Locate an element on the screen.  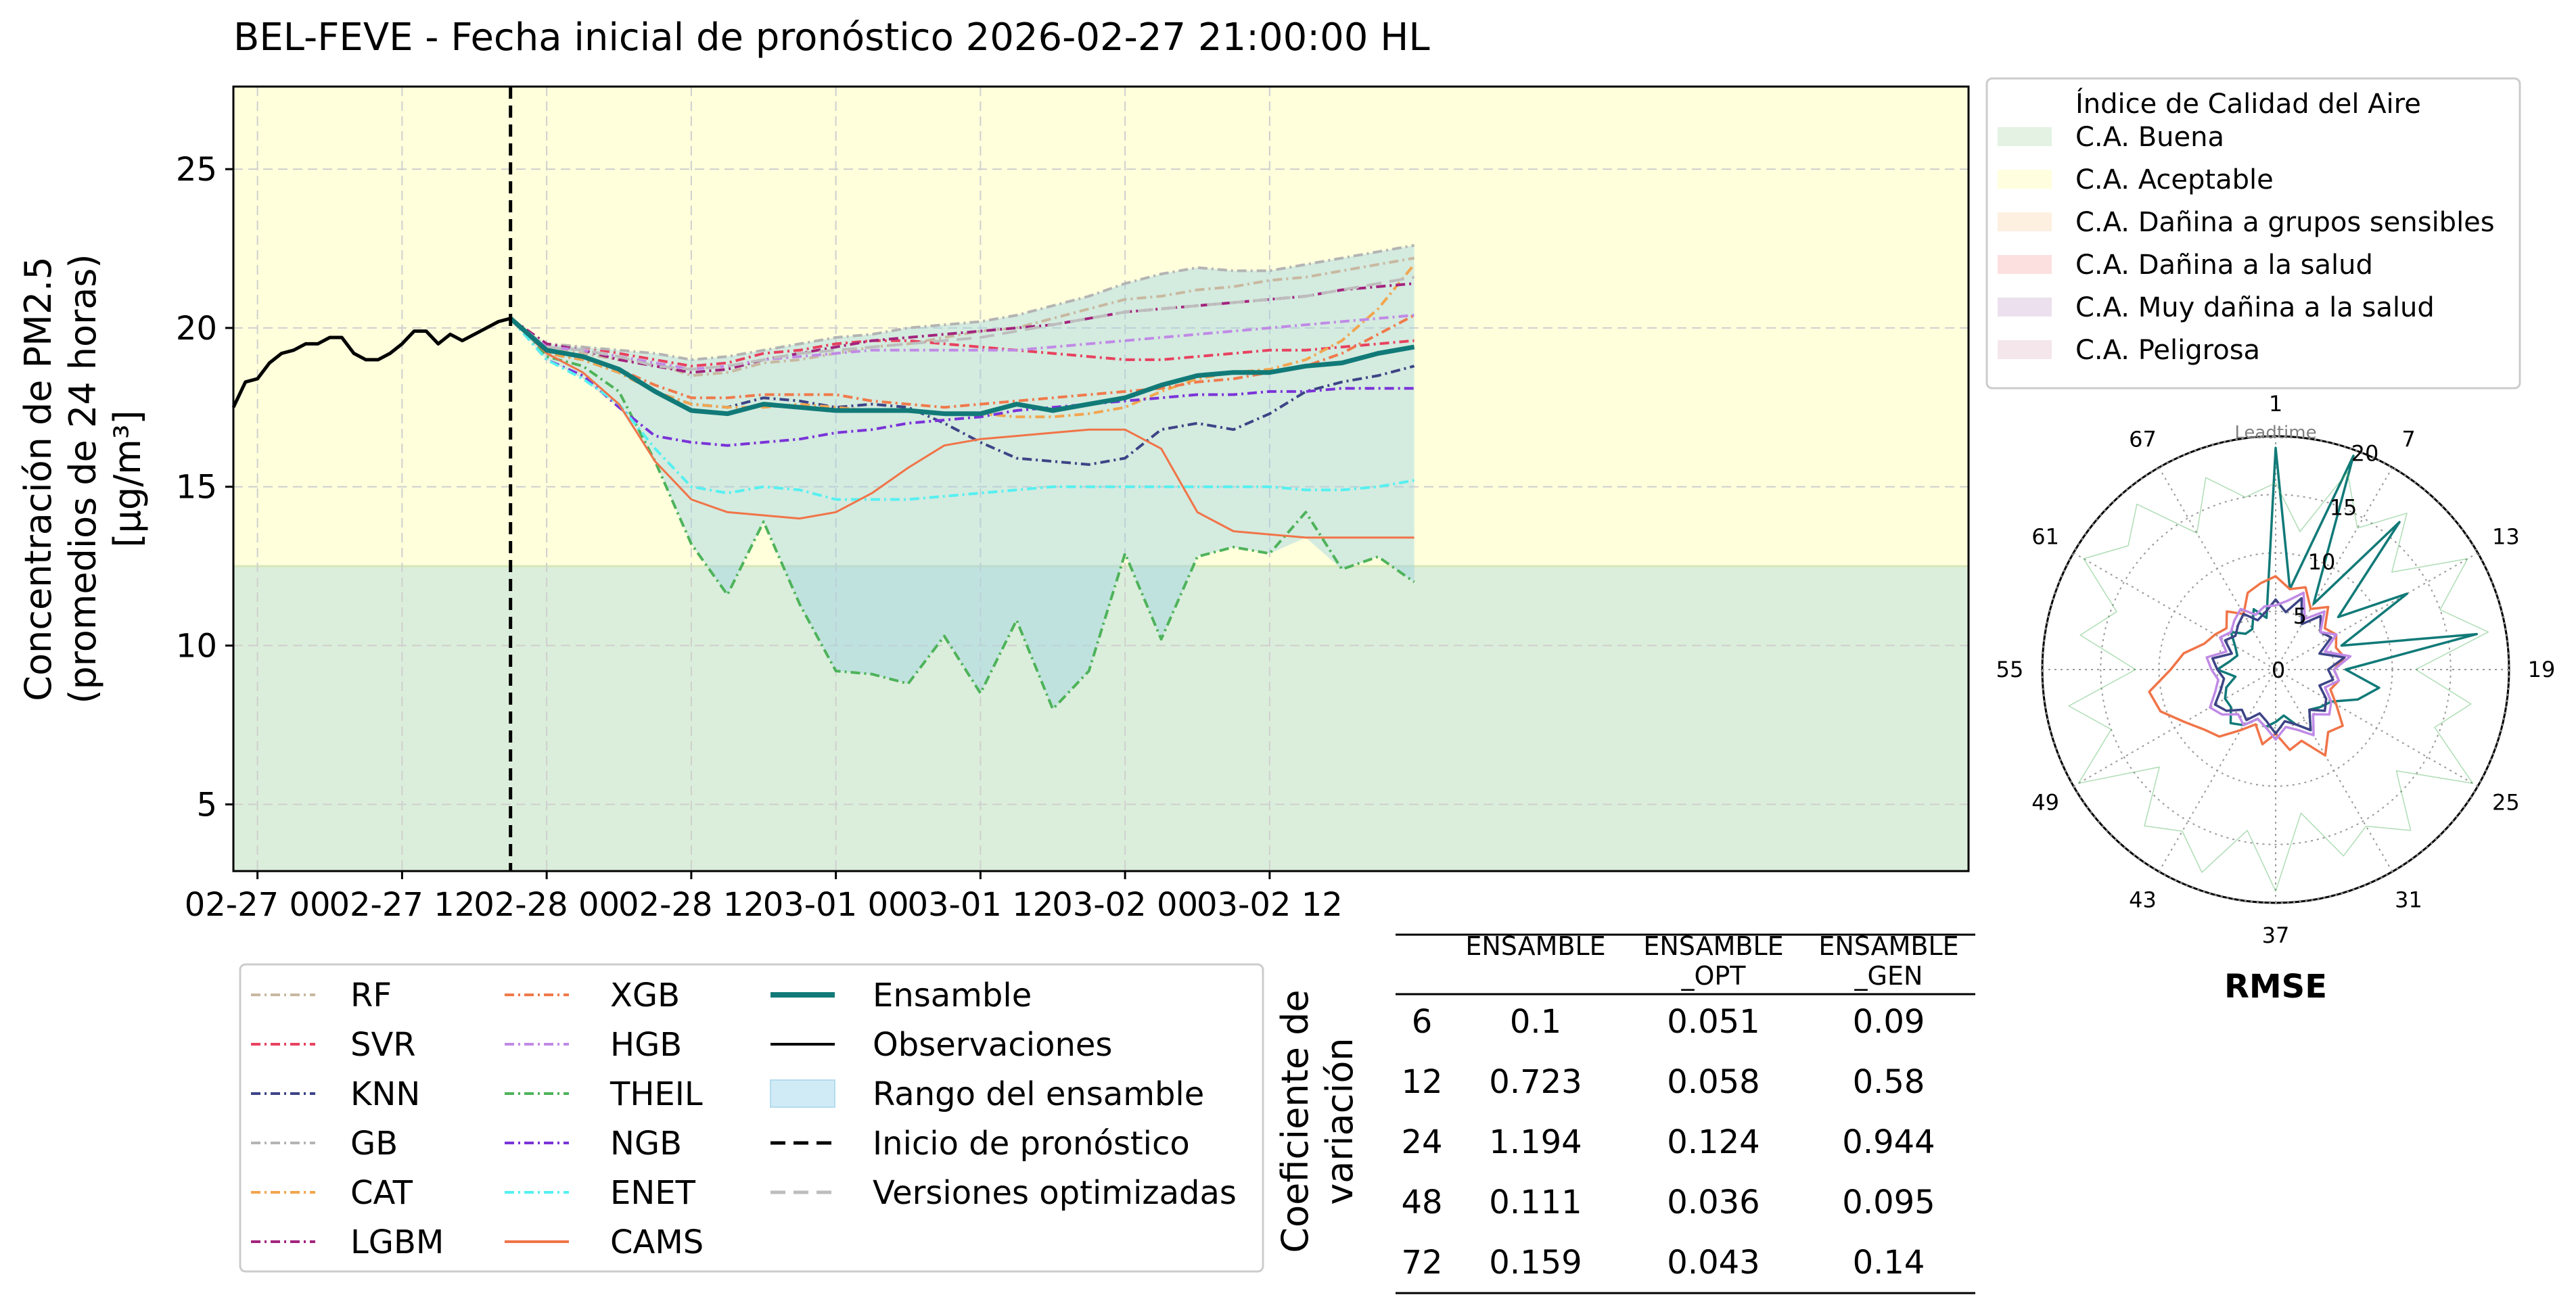
model-legend-label: THEIL is located at coordinates (656, 1094).